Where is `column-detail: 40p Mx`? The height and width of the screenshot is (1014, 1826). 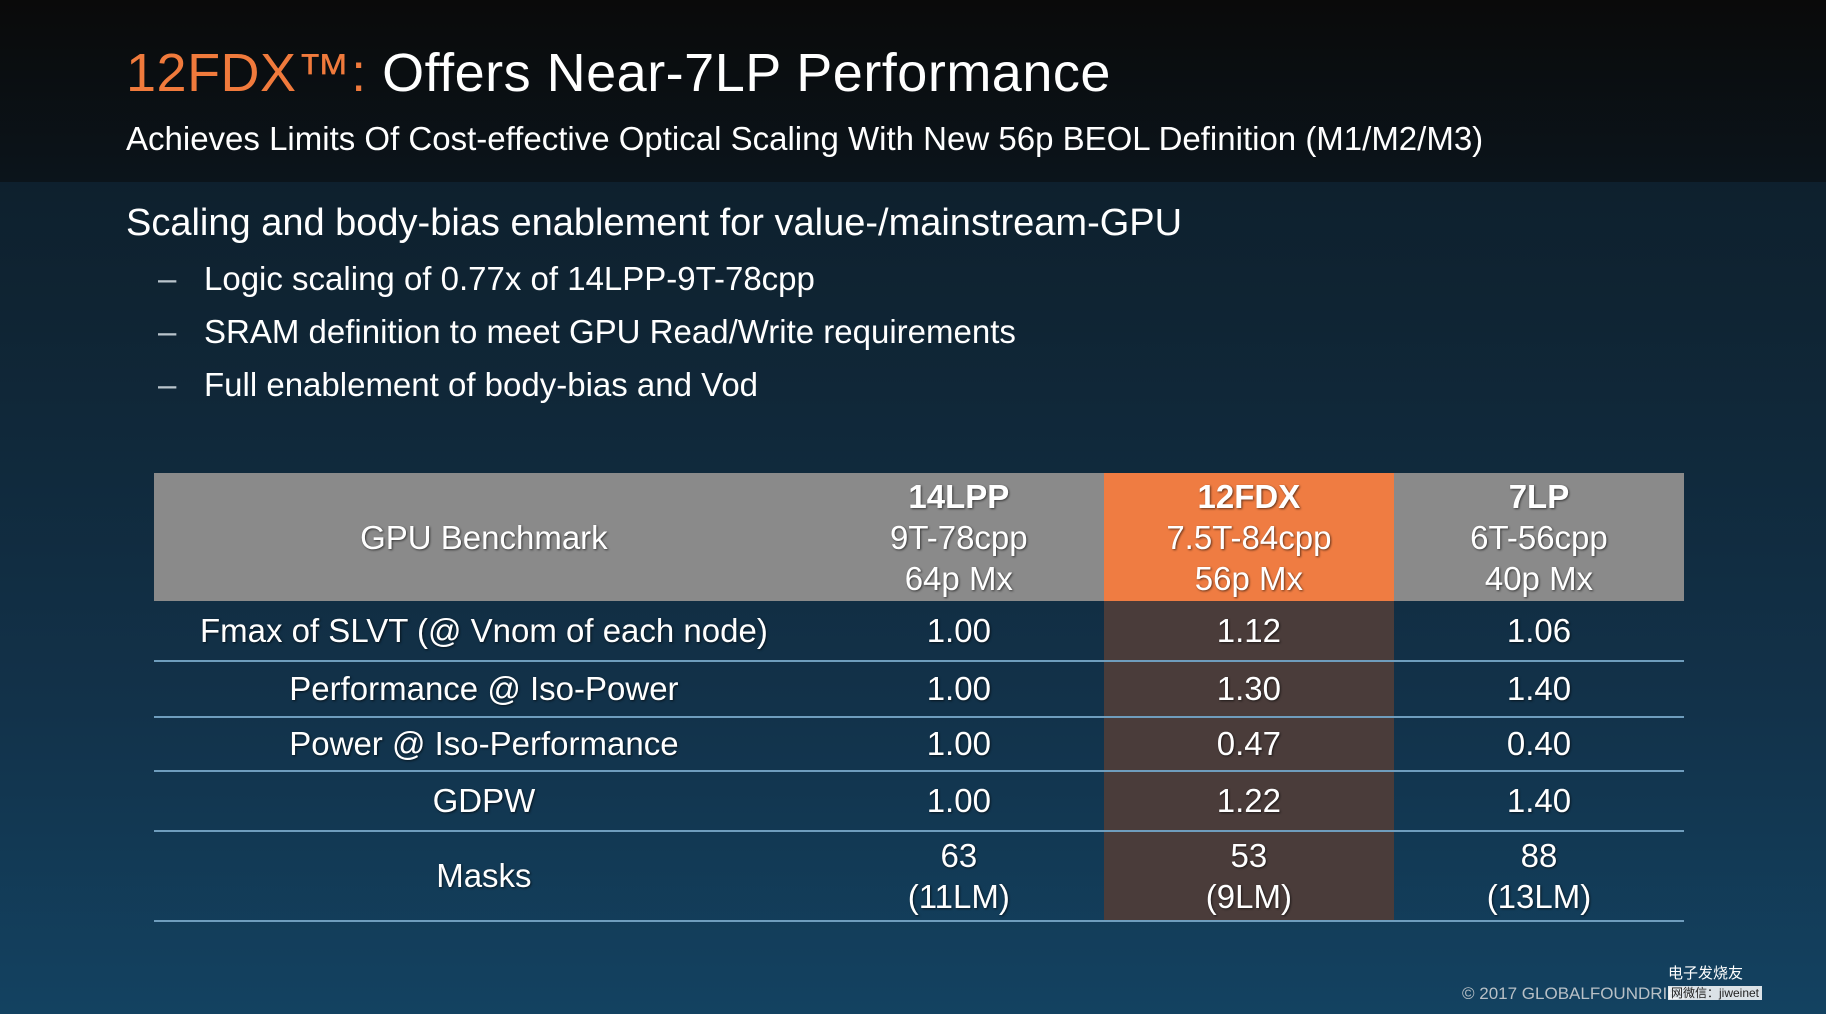
column-detail: 40p Mx is located at coordinates (1539, 578).